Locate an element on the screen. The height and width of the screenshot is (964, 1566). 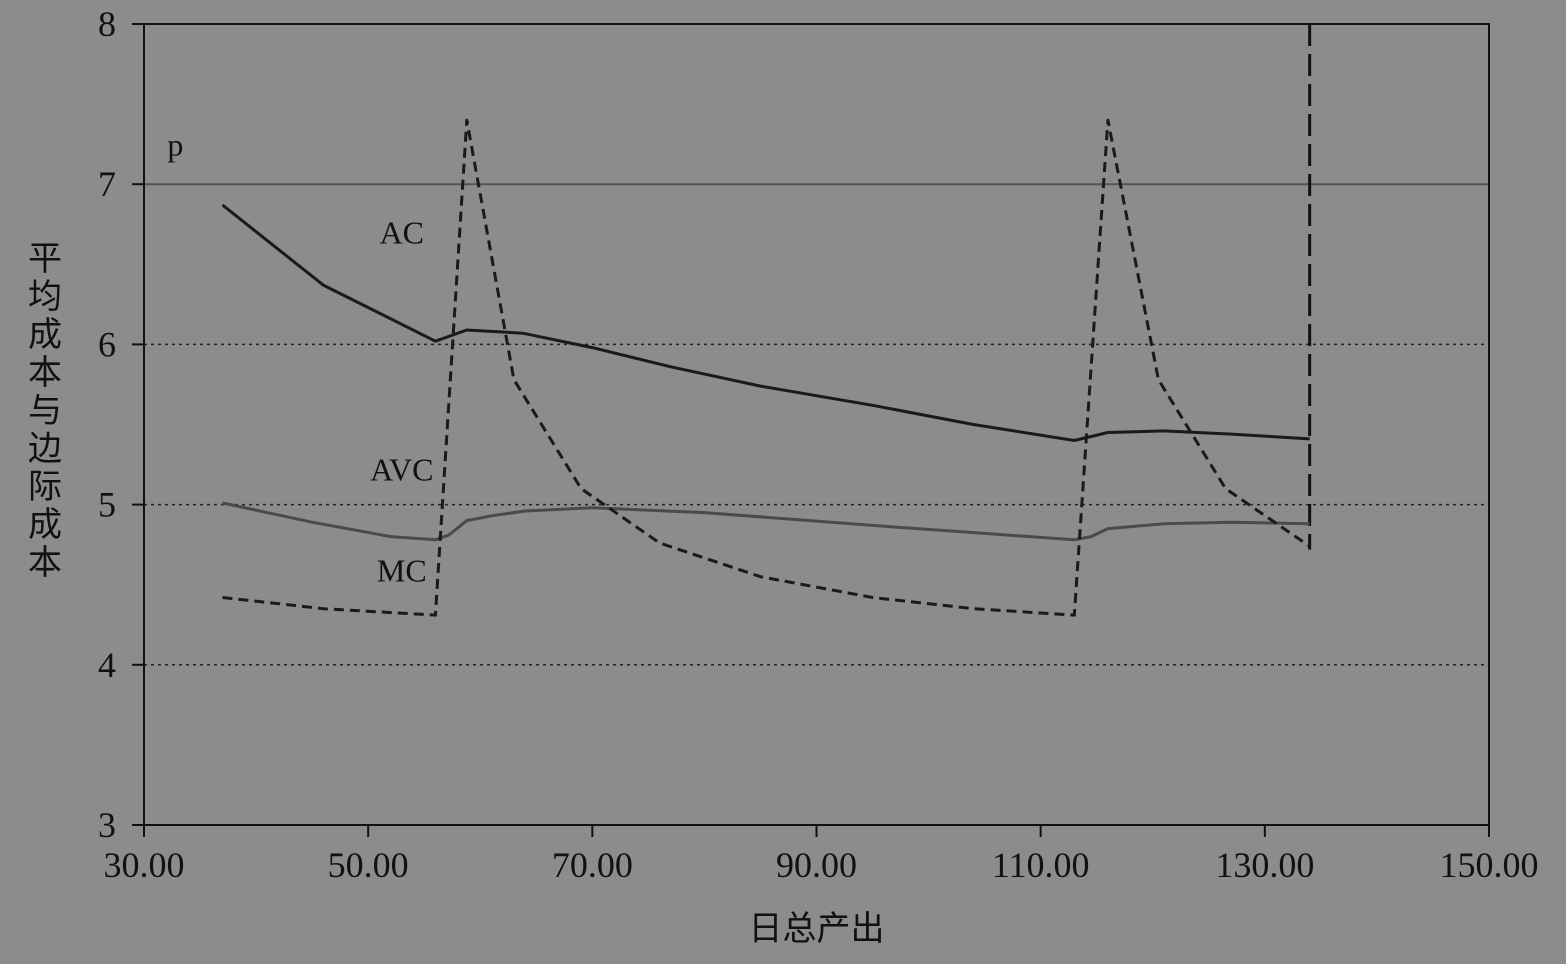
x-tick-label: 50.00 is located at coordinates (368, 865).